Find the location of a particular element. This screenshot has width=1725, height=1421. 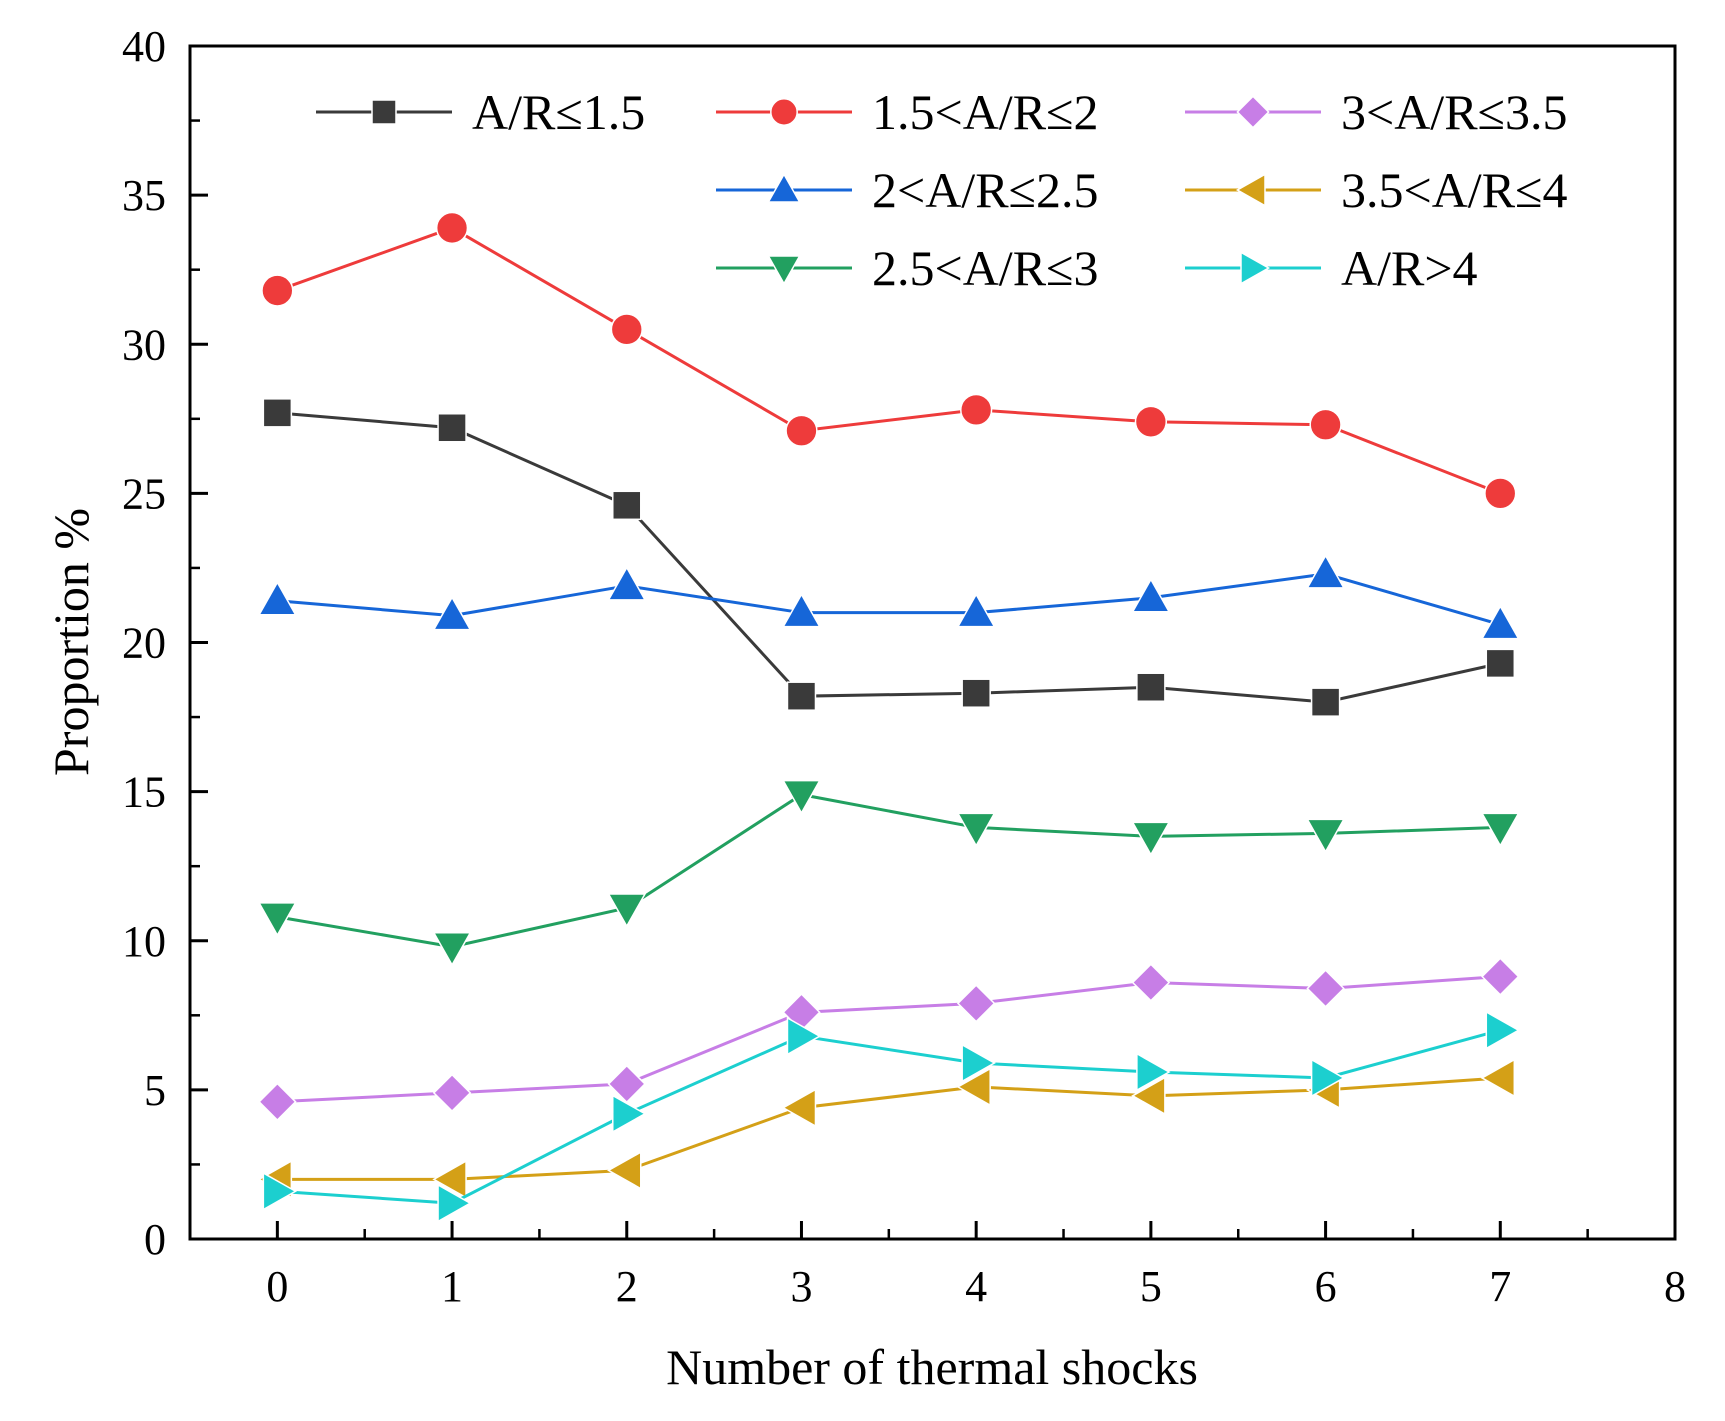

legend-label: 3<A/R≤3.5 is located at coordinates (1454, 112).